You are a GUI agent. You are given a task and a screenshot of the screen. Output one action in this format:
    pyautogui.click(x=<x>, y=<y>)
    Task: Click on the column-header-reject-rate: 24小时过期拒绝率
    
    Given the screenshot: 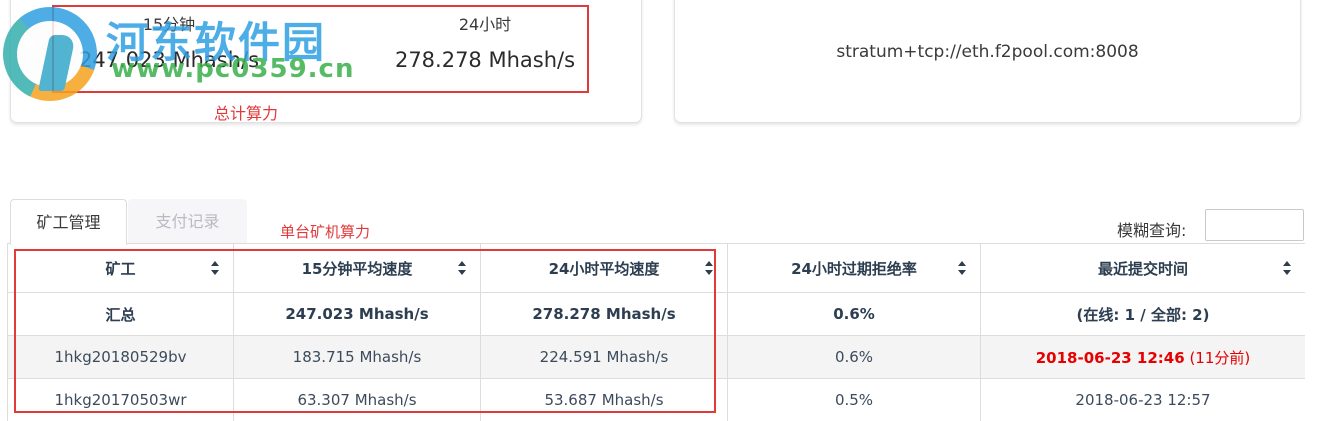 What is the action you would take?
    pyautogui.click(x=854, y=268)
    